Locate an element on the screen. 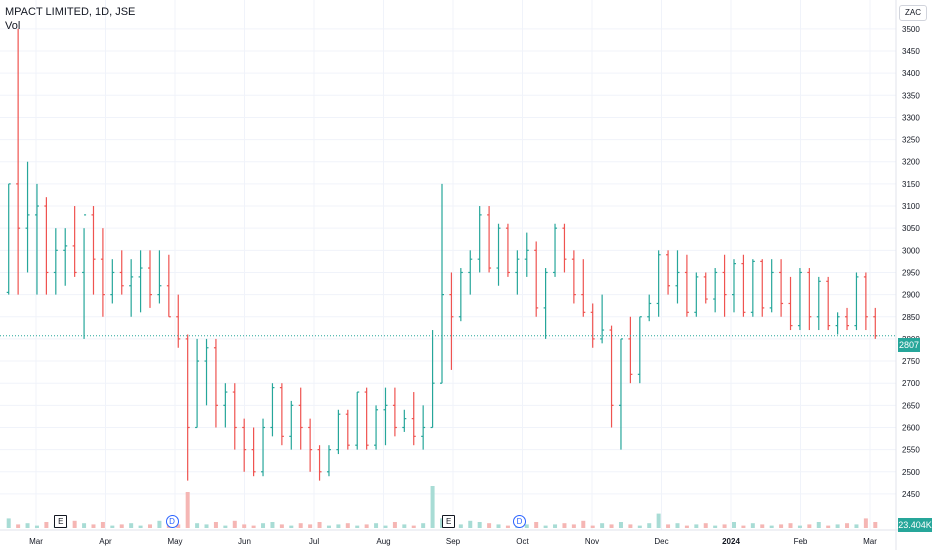 This screenshot has height=550, width=932. price-tick-label: 3100 is located at coordinates (911, 206).